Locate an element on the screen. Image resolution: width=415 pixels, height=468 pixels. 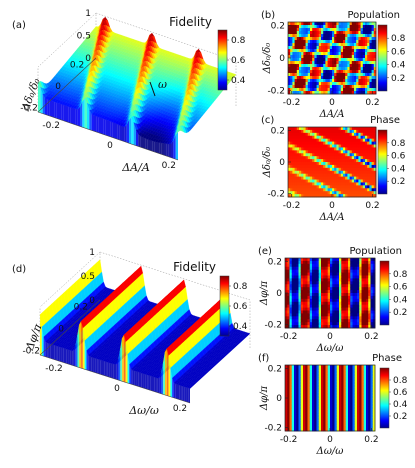
colorbar: 0.4 0.6 0.8 is located at coordinates (231, 60).